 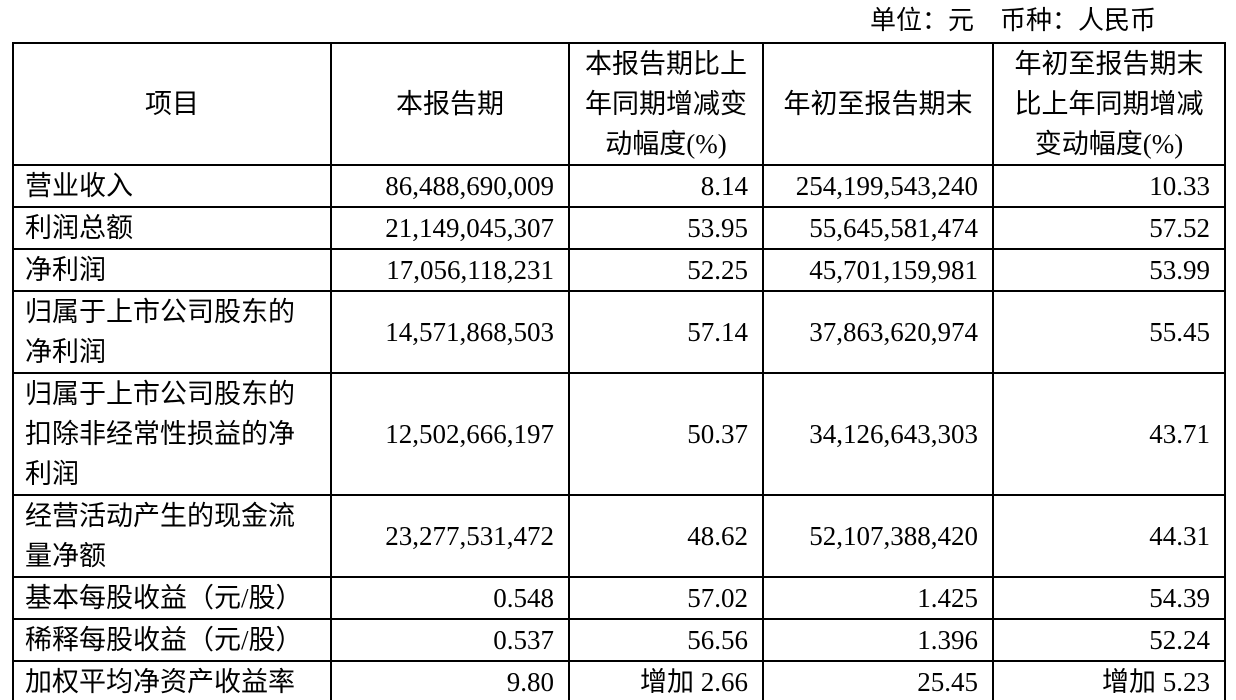 I want to click on current-period-value: 17,056,118,231, so click(x=450, y=270).